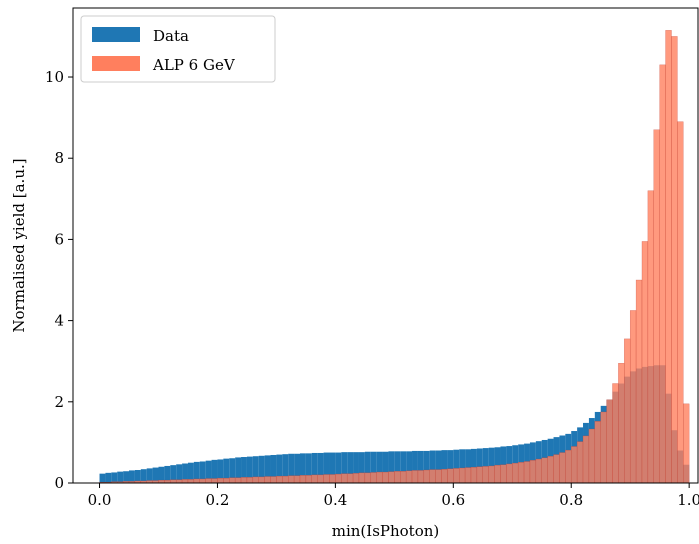 The image size is (699, 544). Describe the element at coordinates (54, 77) in the screenshot. I see `y-tick-label: 10` at that location.